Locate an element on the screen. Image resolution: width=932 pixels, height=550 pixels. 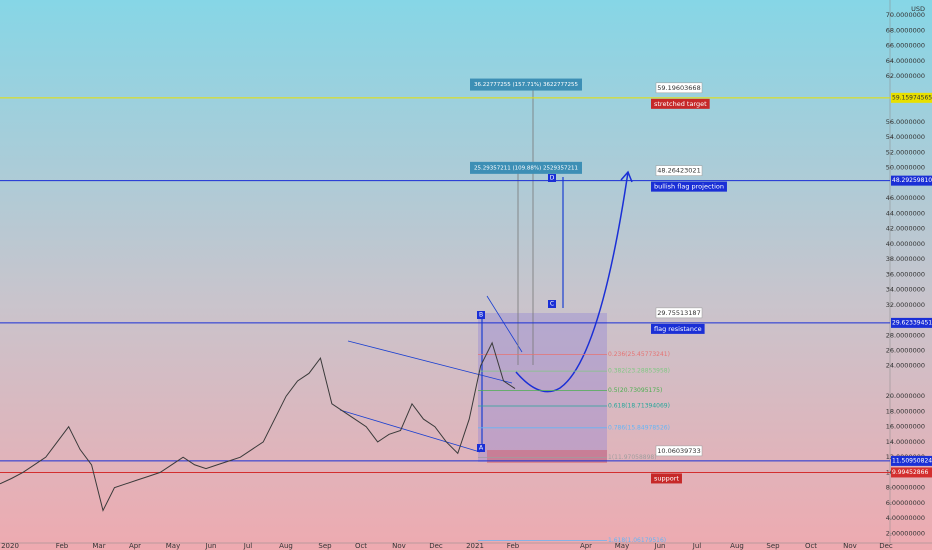
y-tick-label: 14.0000000 is located at coordinates (905, 442).